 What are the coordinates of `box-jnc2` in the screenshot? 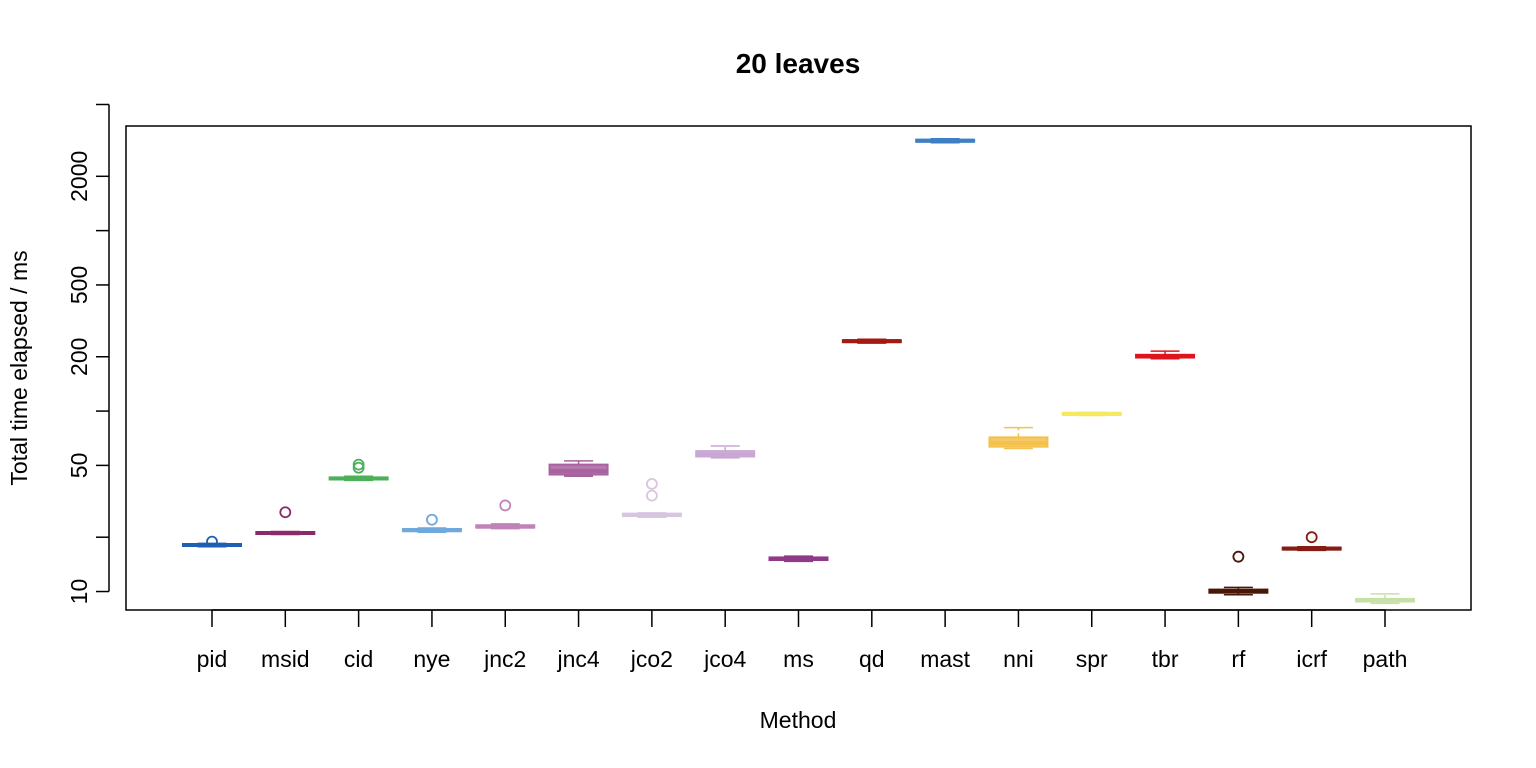 It's located at (505, 514).